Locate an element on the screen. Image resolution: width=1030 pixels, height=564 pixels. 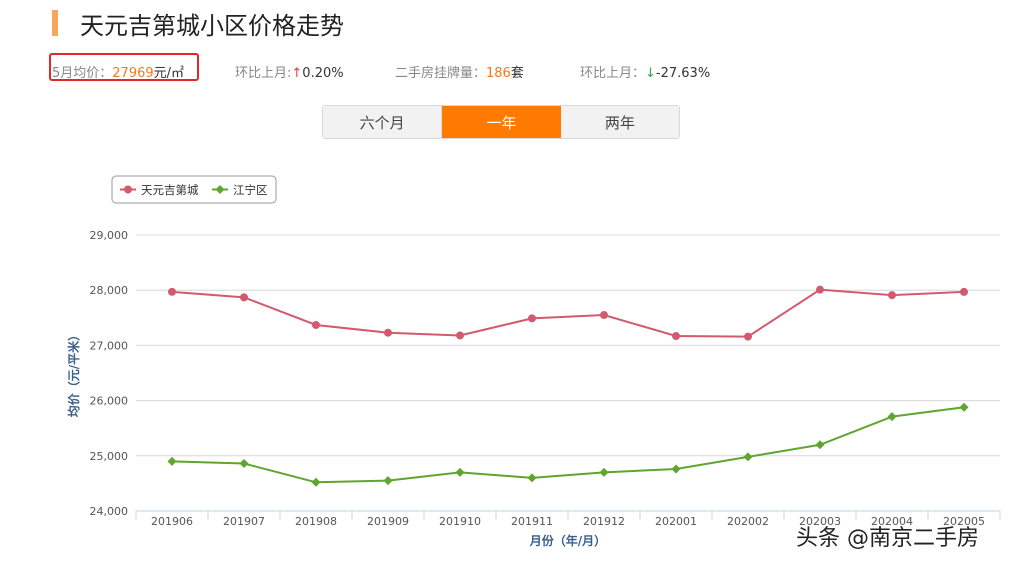
x-axis-title: 月份（年/月） is located at coordinates (567, 540).